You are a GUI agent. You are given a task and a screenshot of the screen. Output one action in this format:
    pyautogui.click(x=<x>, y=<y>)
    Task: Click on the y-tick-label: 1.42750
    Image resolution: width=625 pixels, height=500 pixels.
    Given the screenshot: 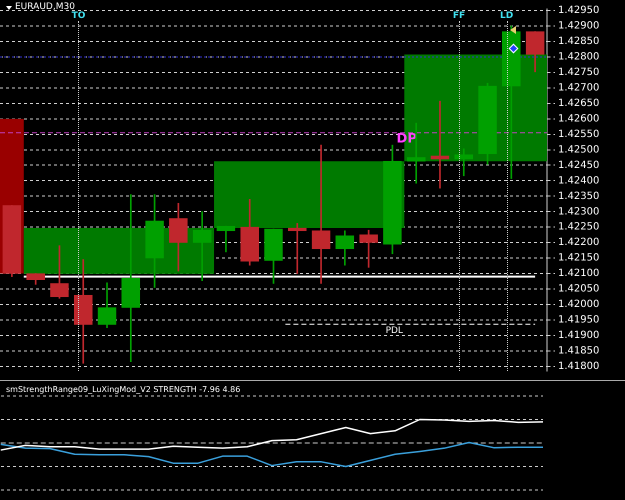 What is the action you would take?
    pyautogui.click(x=579, y=72)
    